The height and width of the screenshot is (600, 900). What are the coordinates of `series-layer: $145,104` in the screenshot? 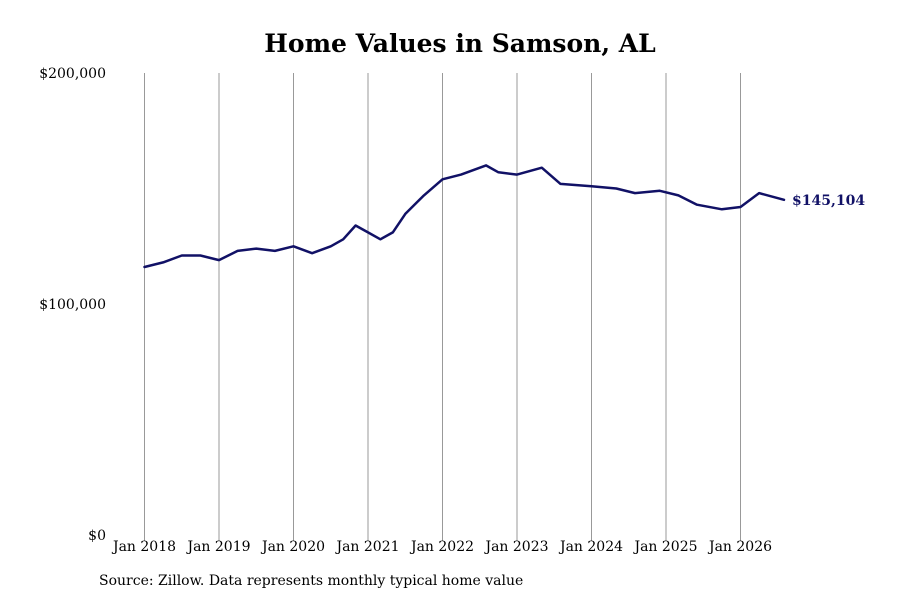 It's located at (504, 216).